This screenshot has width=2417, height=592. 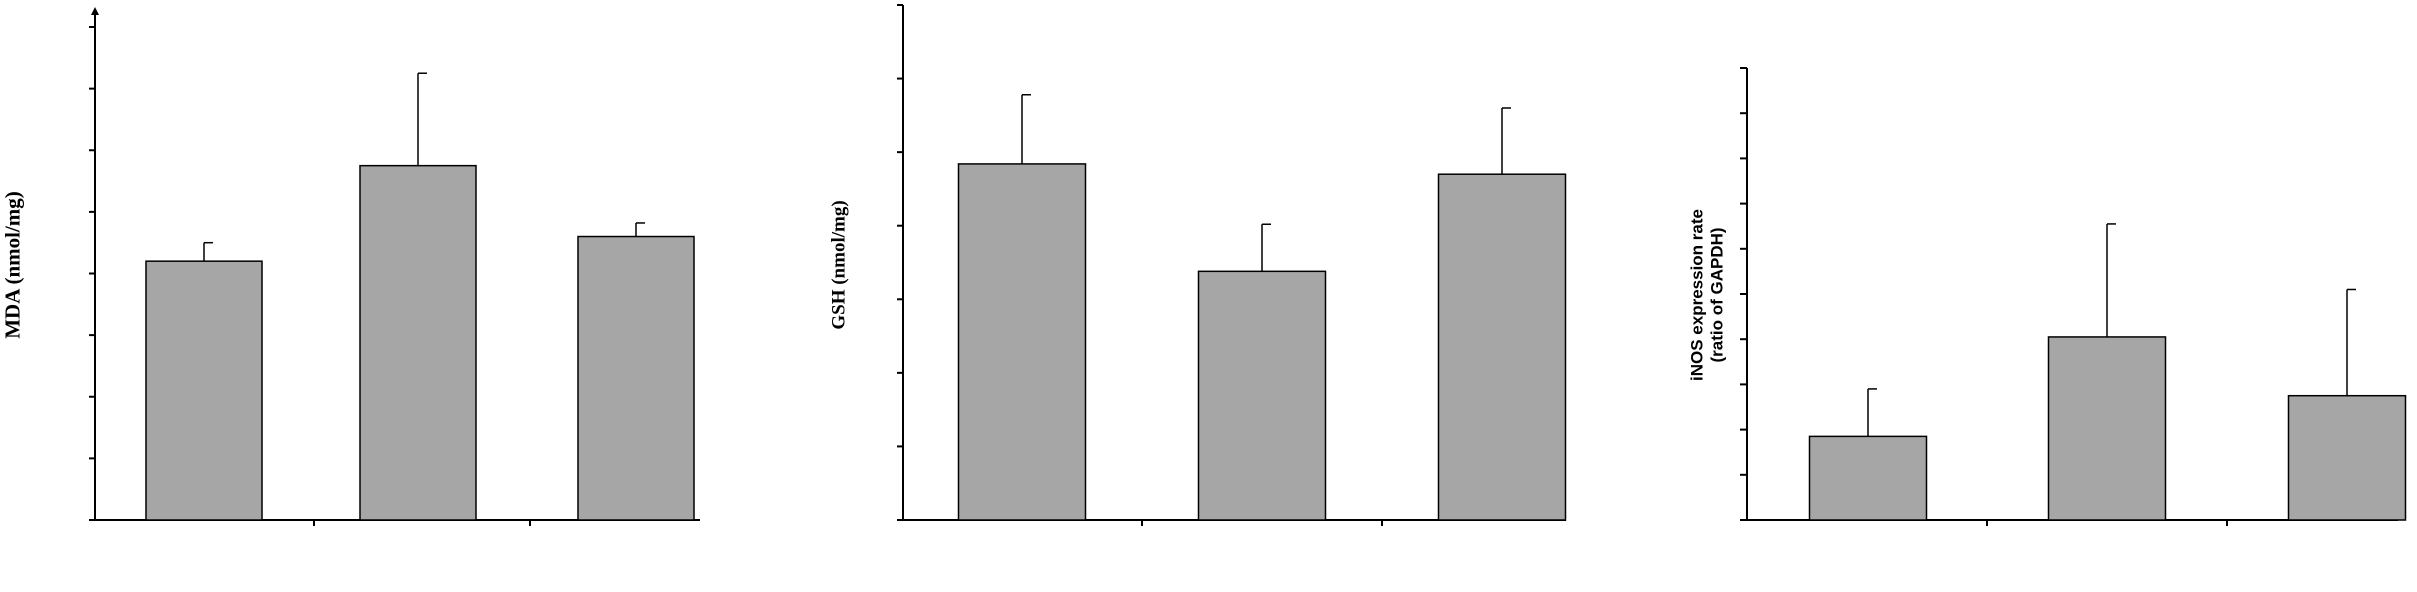 I want to click on y-axis-title-line: MDA (nmol/mg), so click(x=12, y=265).